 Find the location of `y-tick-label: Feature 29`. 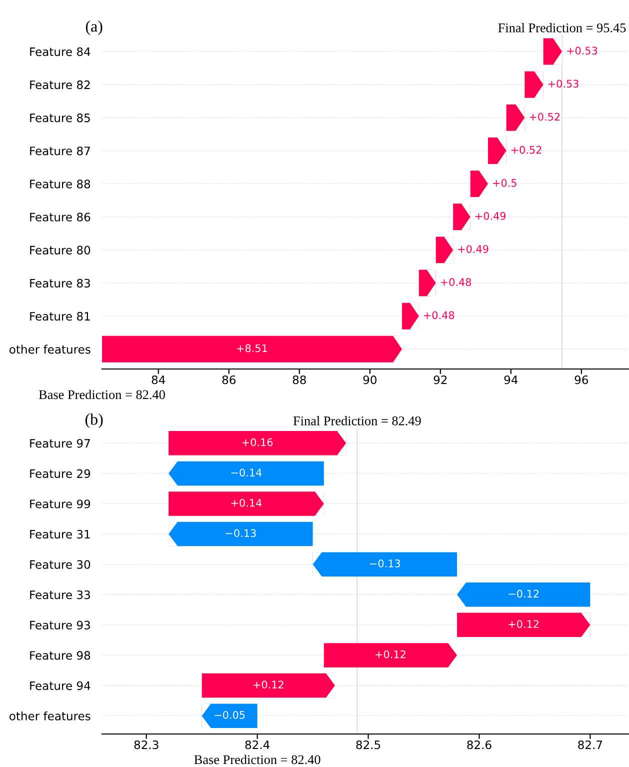

y-tick-label: Feature 29 is located at coordinates (60, 473).